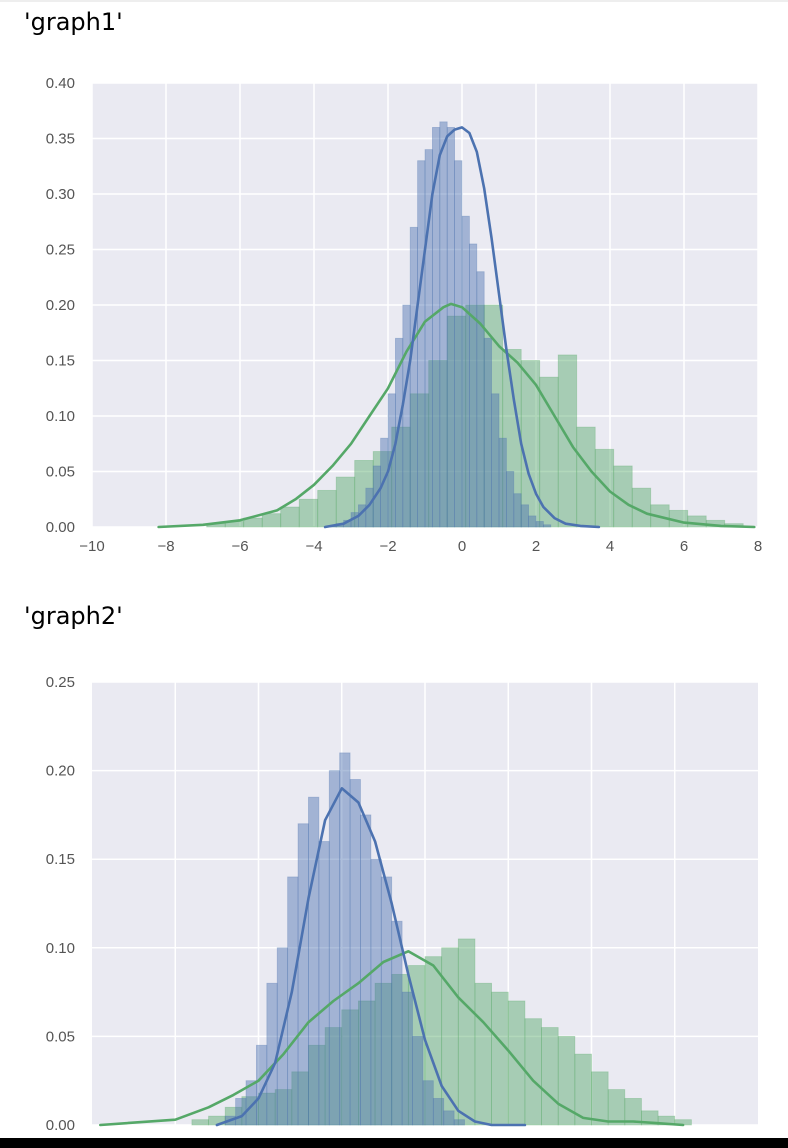 Image resolution: width=788 pixels, height=1148 pixels. What do you see at coordinates (73, 616) in the screenshot?
I see `output-label-graph2: 'graph2'` at bounding box center [73, 616].